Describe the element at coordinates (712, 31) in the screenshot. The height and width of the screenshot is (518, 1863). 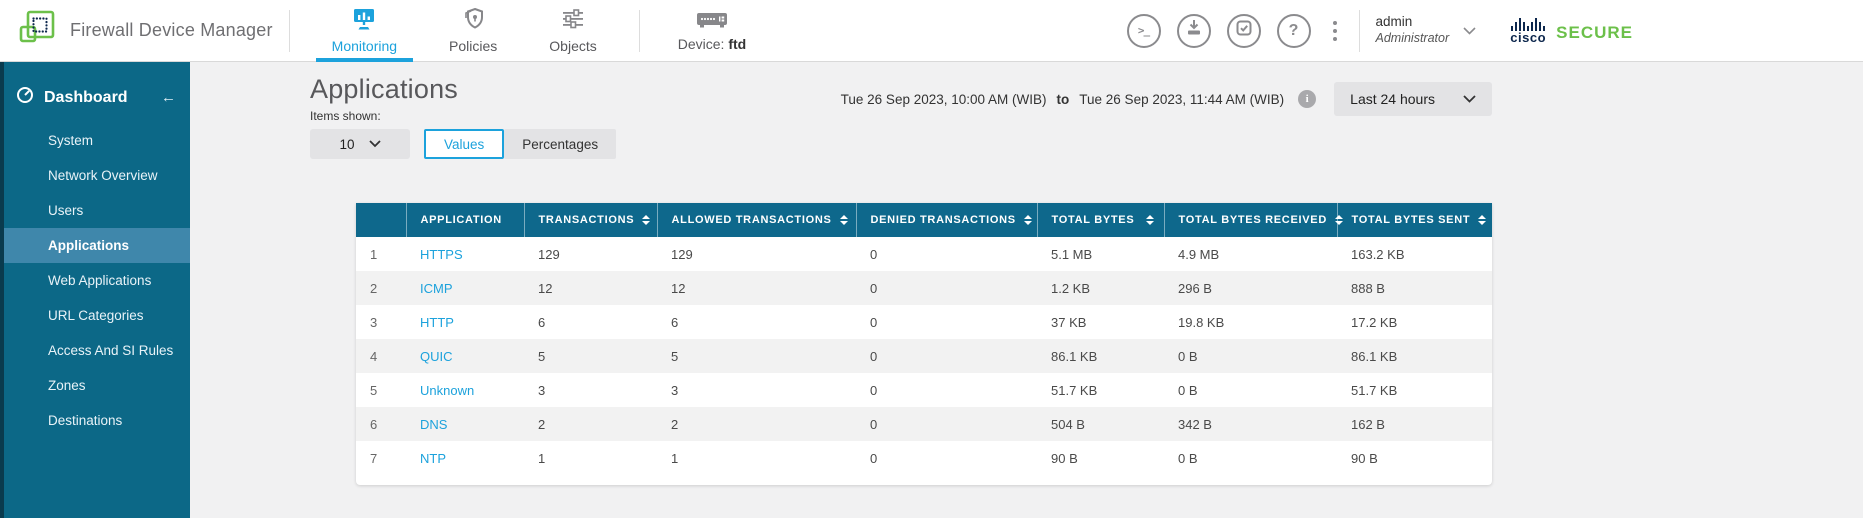
I see `tab-device: Device: ftd` at that location.